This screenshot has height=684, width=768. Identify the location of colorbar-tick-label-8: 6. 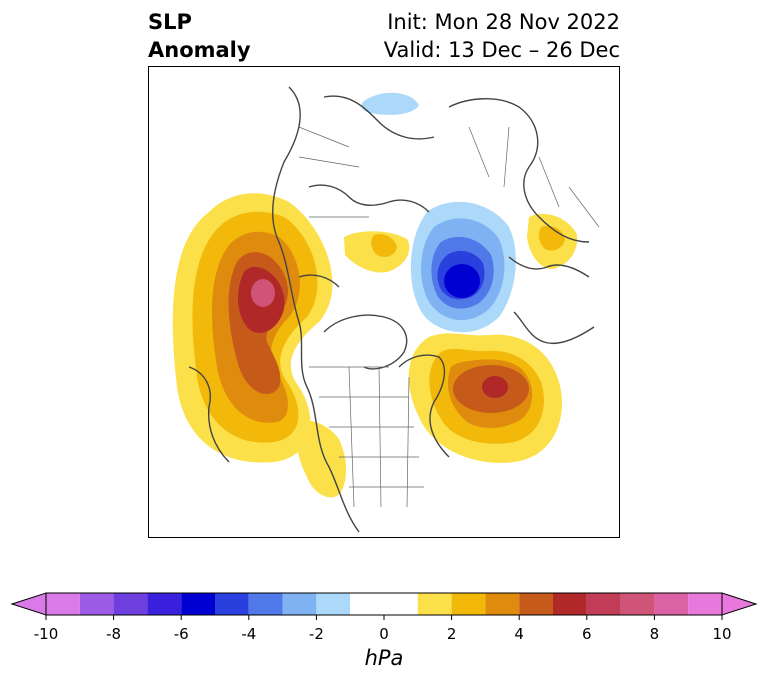
(587, 634).